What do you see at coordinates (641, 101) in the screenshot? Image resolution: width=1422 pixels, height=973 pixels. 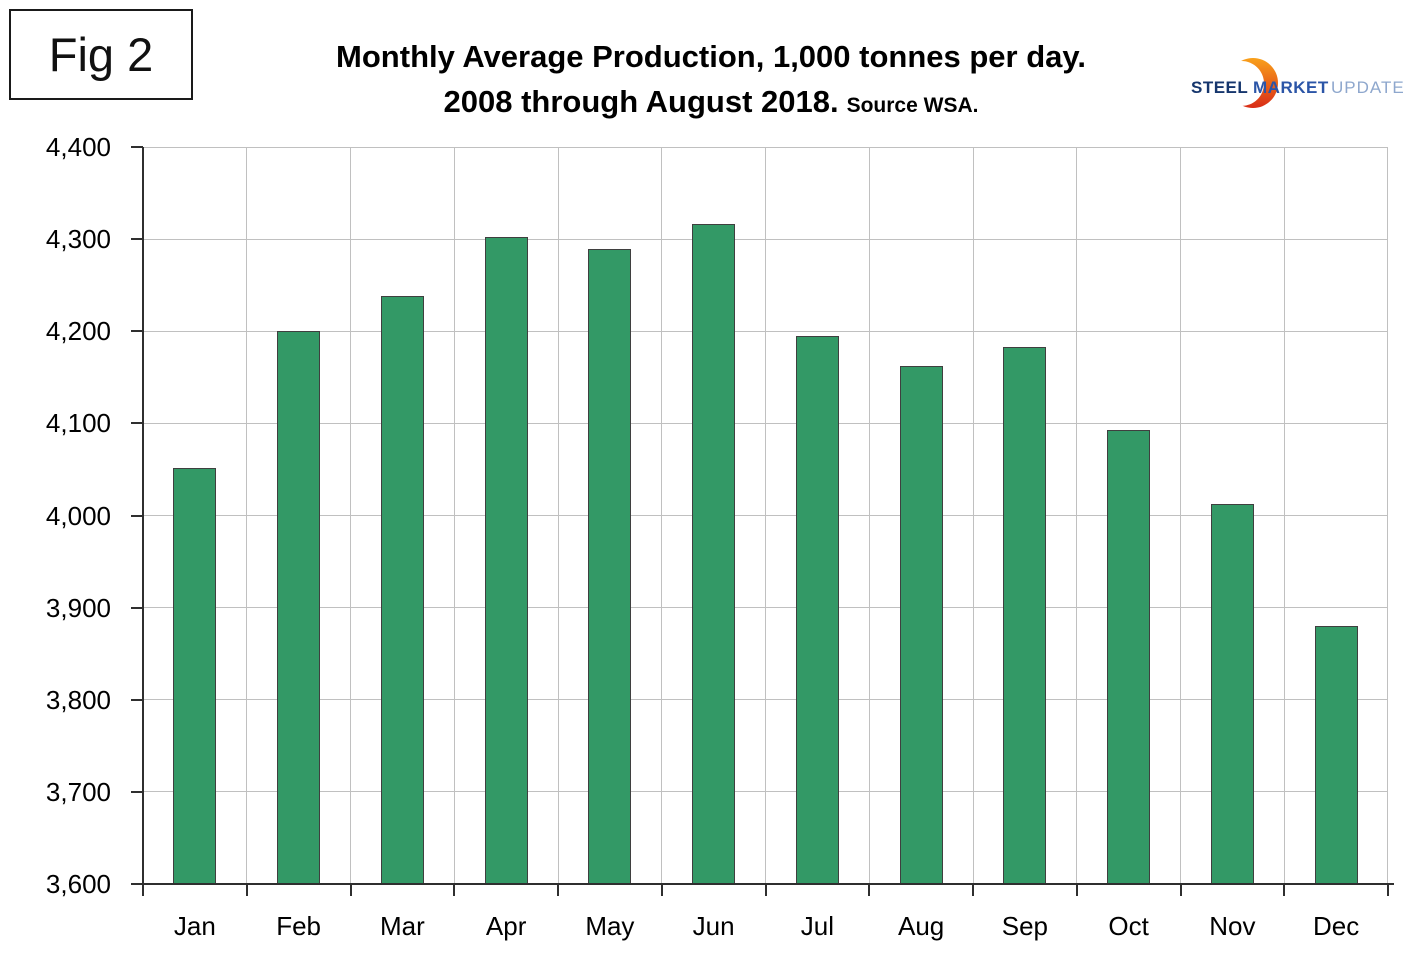 I see `chart-subtitle: 2008 through August 2018.` at bounding box center [641, 101].